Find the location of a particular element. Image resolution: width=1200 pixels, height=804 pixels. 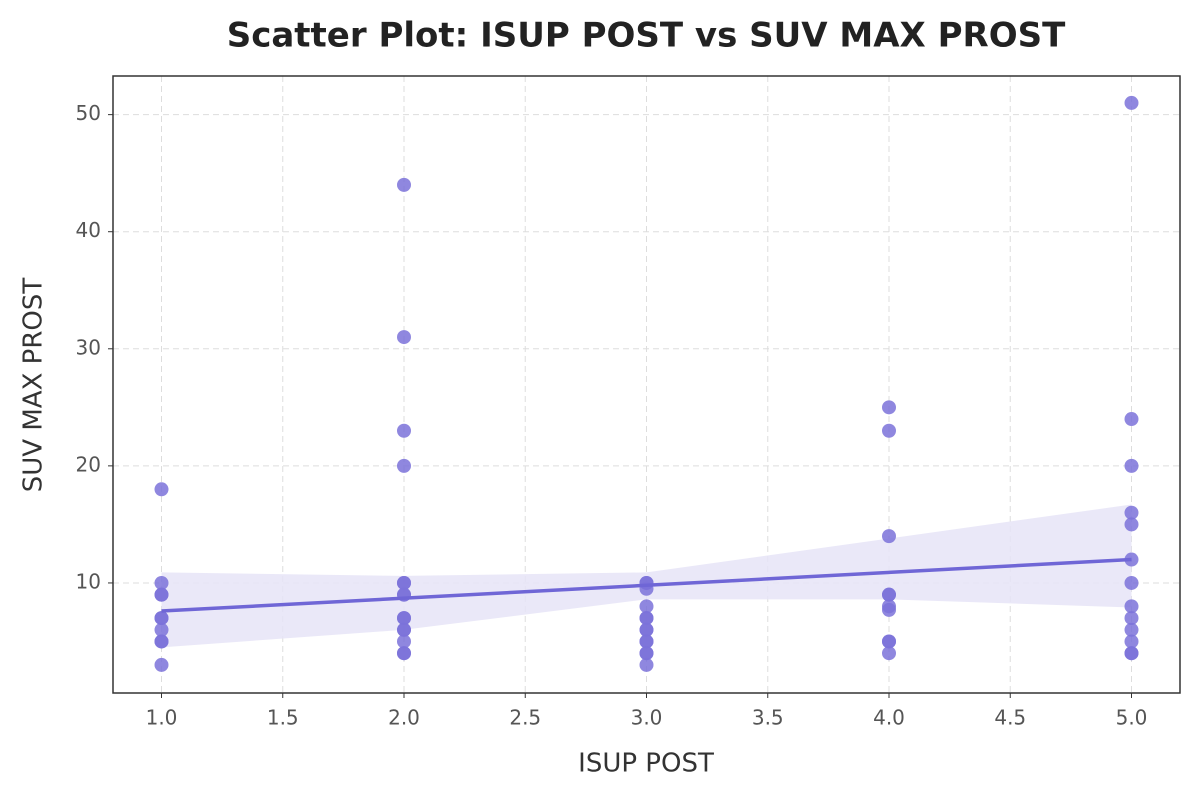

x-tick-label: 2.0 is located at coordinates (404, 718).